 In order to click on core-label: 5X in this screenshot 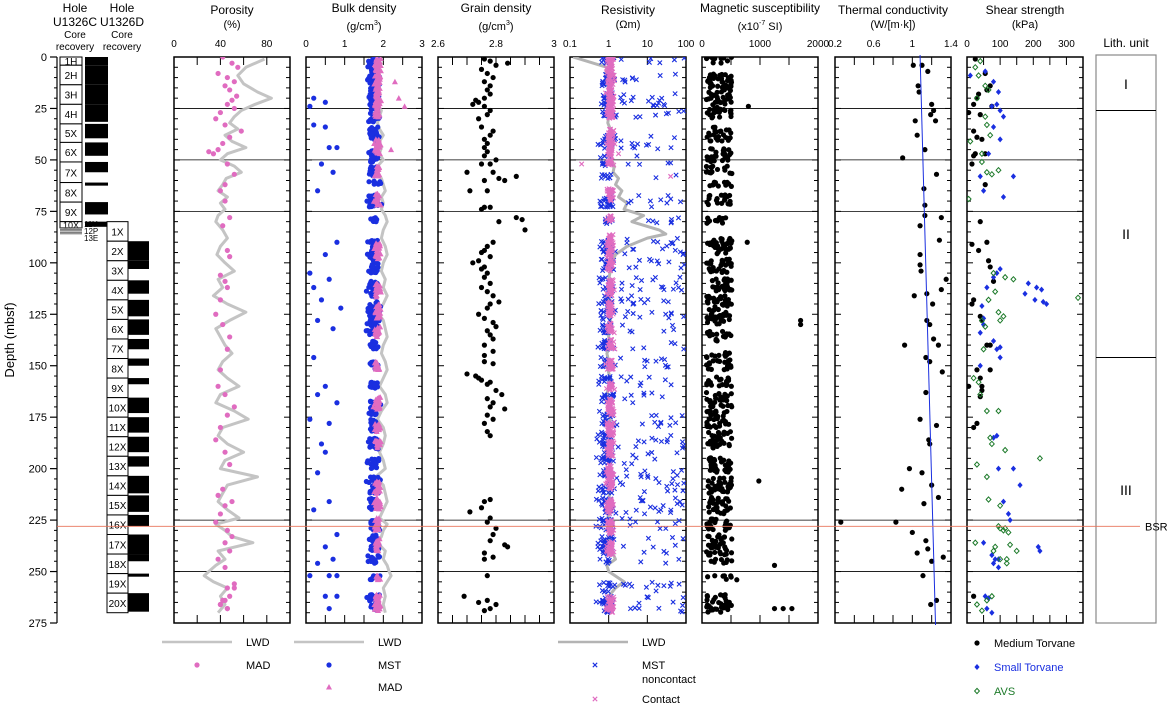, I will do `click(71, 134)`.